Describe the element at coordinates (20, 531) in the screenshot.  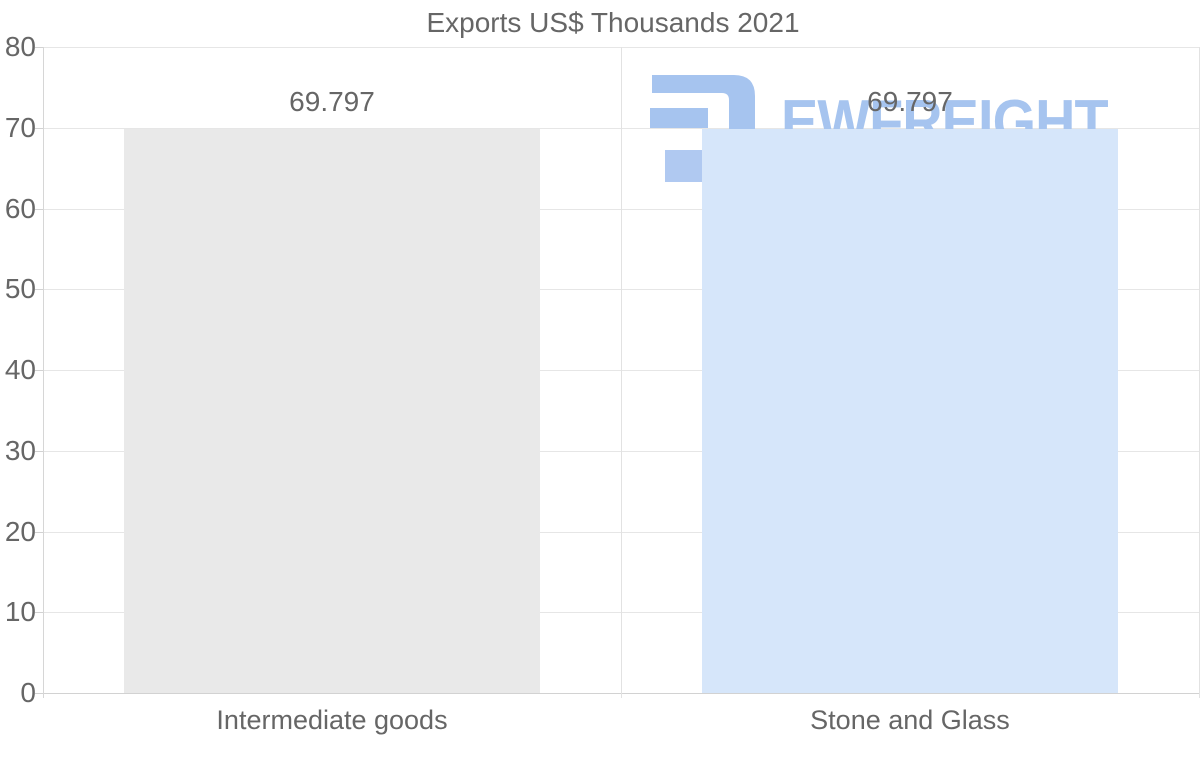
I see `y-axis-label: 20` at that location.